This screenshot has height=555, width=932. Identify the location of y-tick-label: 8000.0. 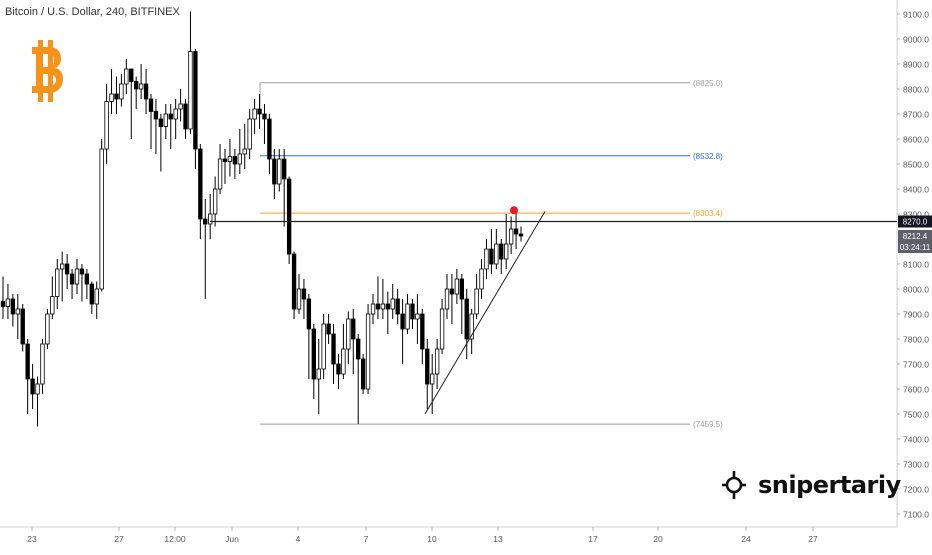
(916, 290).